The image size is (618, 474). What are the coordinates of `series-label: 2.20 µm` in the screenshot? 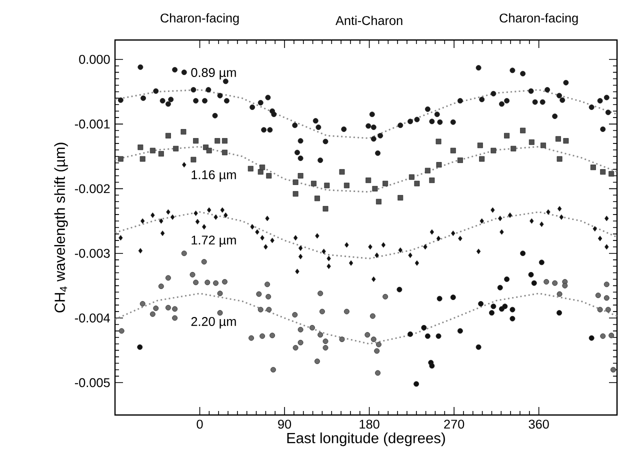 It's located at (213, 323).